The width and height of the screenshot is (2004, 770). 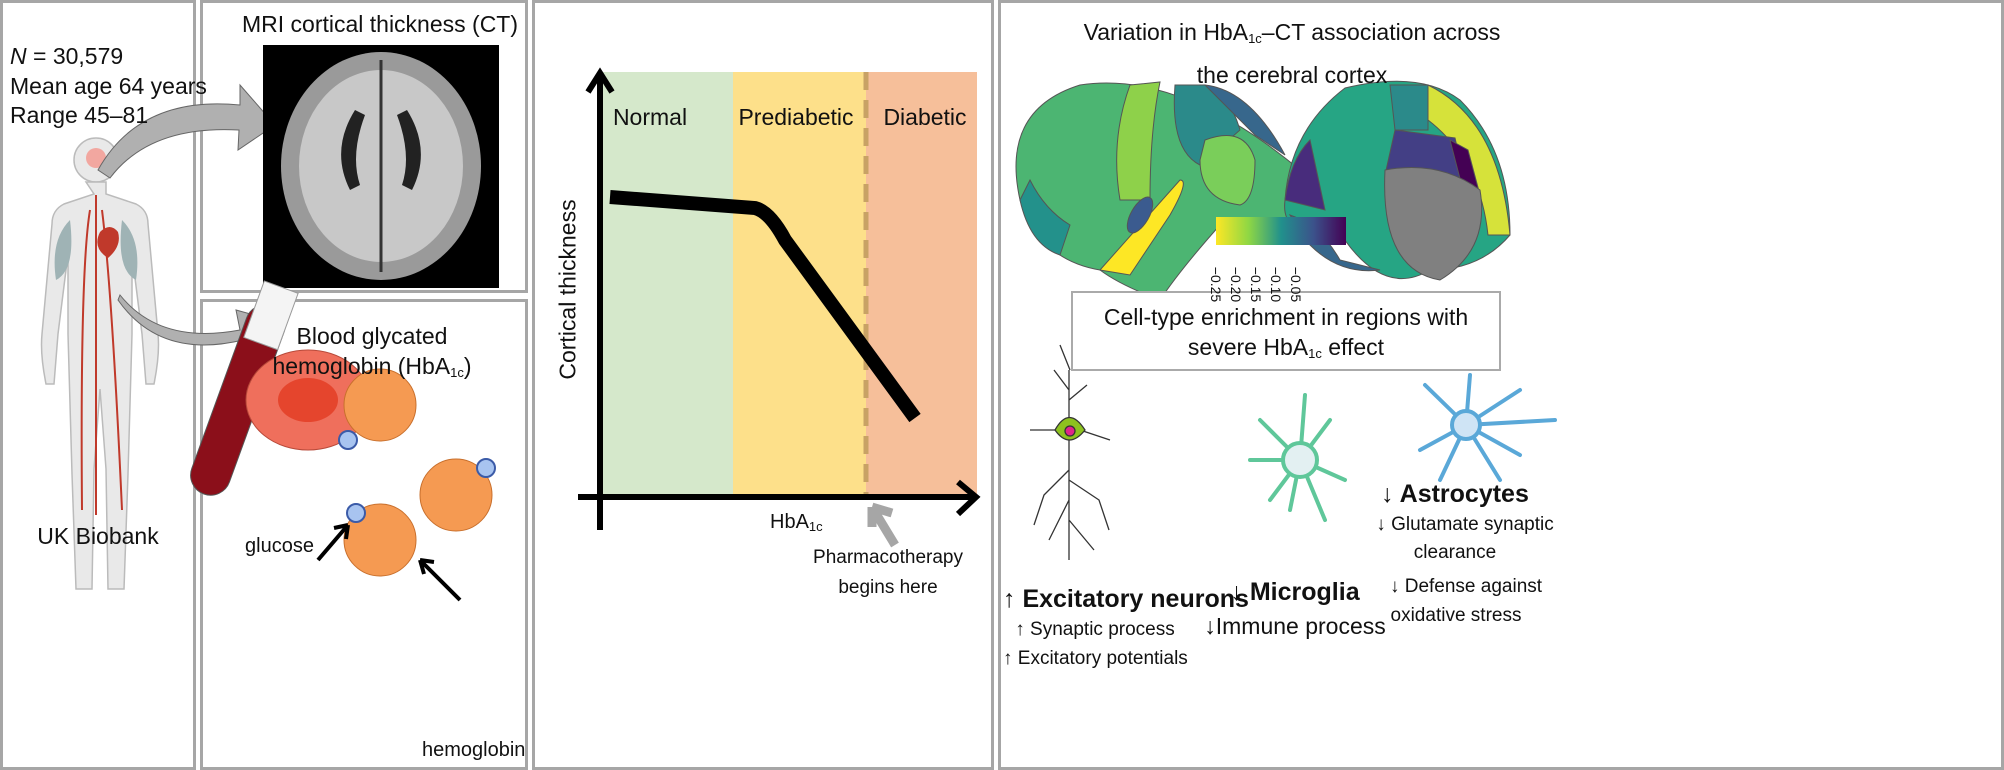 What do you see at coordinates (921, 284) in the screenshot?
I see `zone-diabetic` at bounding box center [921, 284].